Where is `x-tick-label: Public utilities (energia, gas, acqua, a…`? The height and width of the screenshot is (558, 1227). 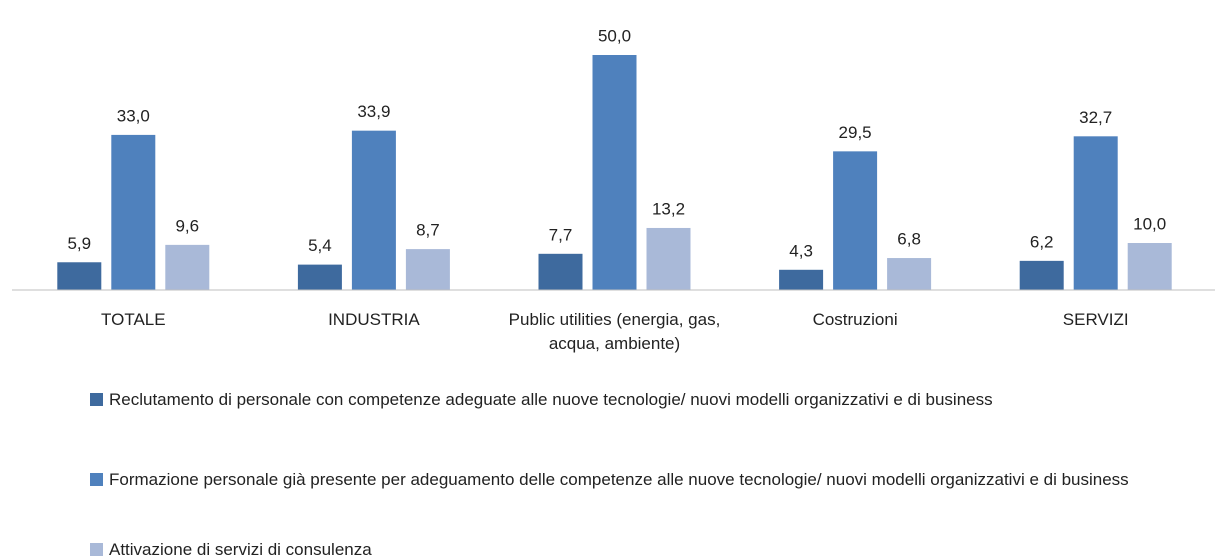
x-tick-label: Public utilities (energia, gas, acqua, a… is located at coordinates (614, 331).